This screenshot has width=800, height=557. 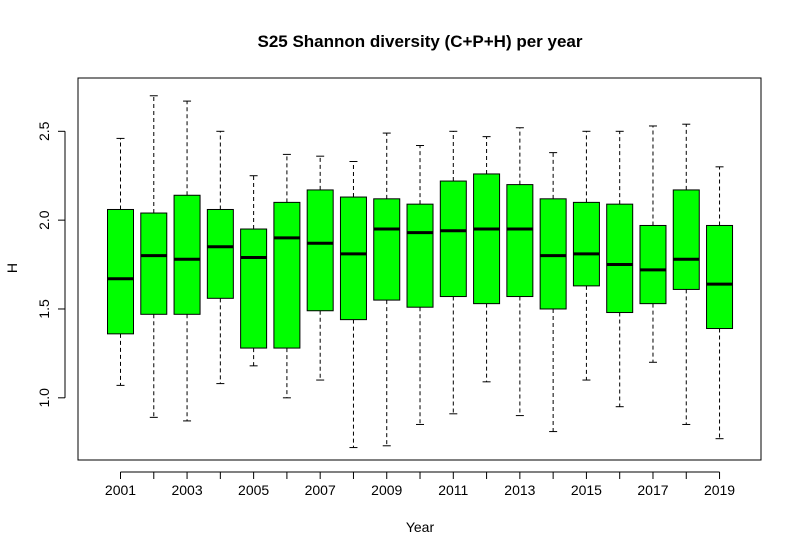 I want to click on x-tick-label: 2009, so click(x=386, y=490).